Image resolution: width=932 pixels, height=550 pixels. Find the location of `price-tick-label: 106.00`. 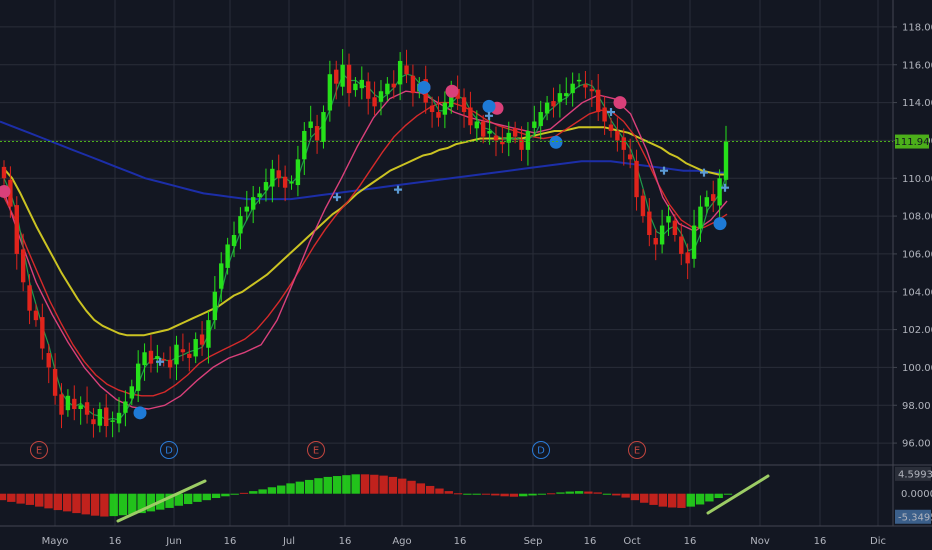

price-tick-label: 106.00 is located at coordinates (917, 254).